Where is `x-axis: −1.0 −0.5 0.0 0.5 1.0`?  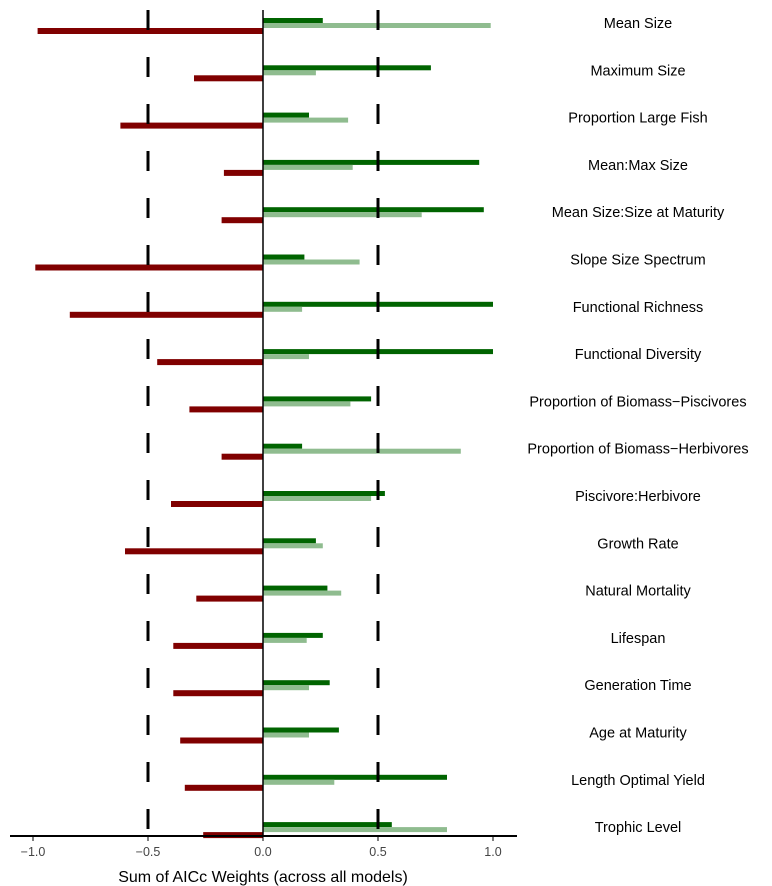
x-axis: −1.0 −0.5 0.0 0.5 1.0 is located at coordinates (263, 847).